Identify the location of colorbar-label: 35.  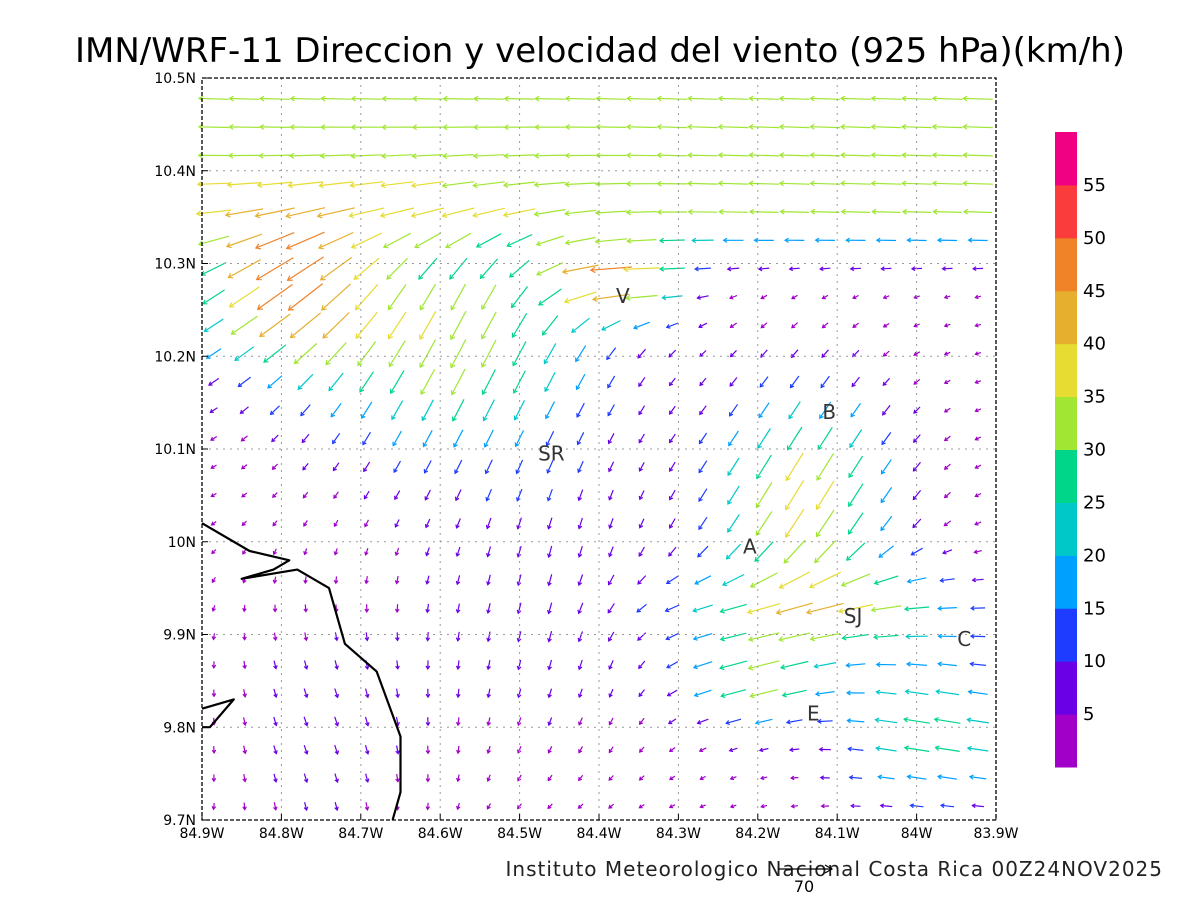
(1094, 397).